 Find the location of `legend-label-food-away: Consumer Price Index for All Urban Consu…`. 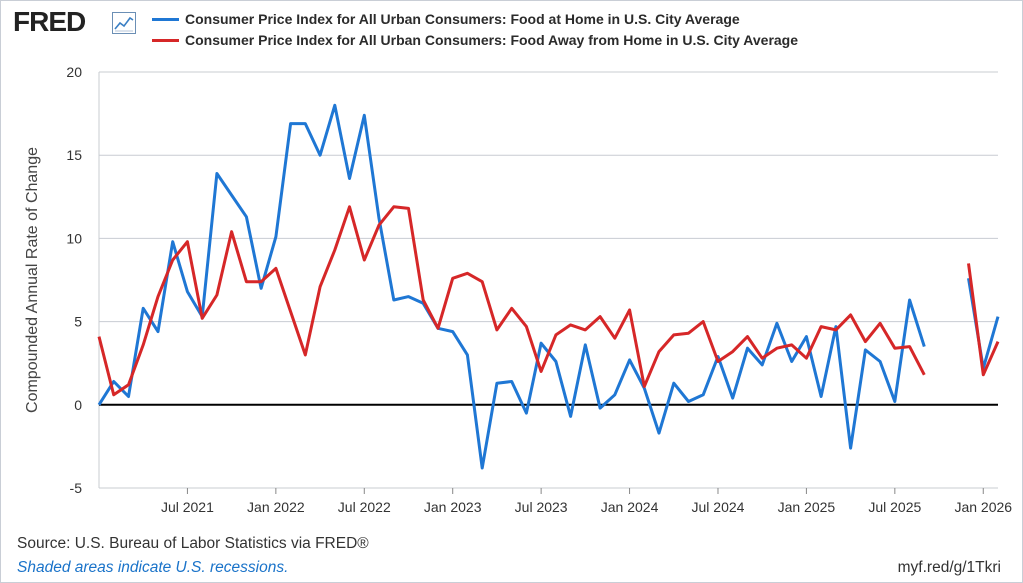

legend-label-food-away: Consumer Price Index for All Urban Consu… is located at coordinates (492, 40).